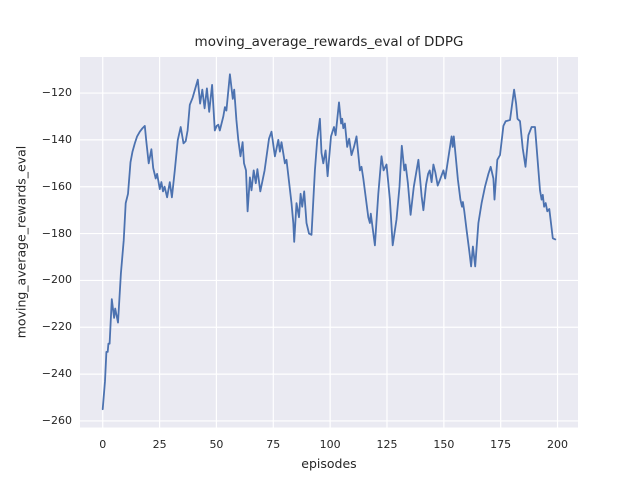 The height and width of the screenshot is (480, 640). I want to click on y-axis-label: moving_average_rewards_eval, so click(21, 242).